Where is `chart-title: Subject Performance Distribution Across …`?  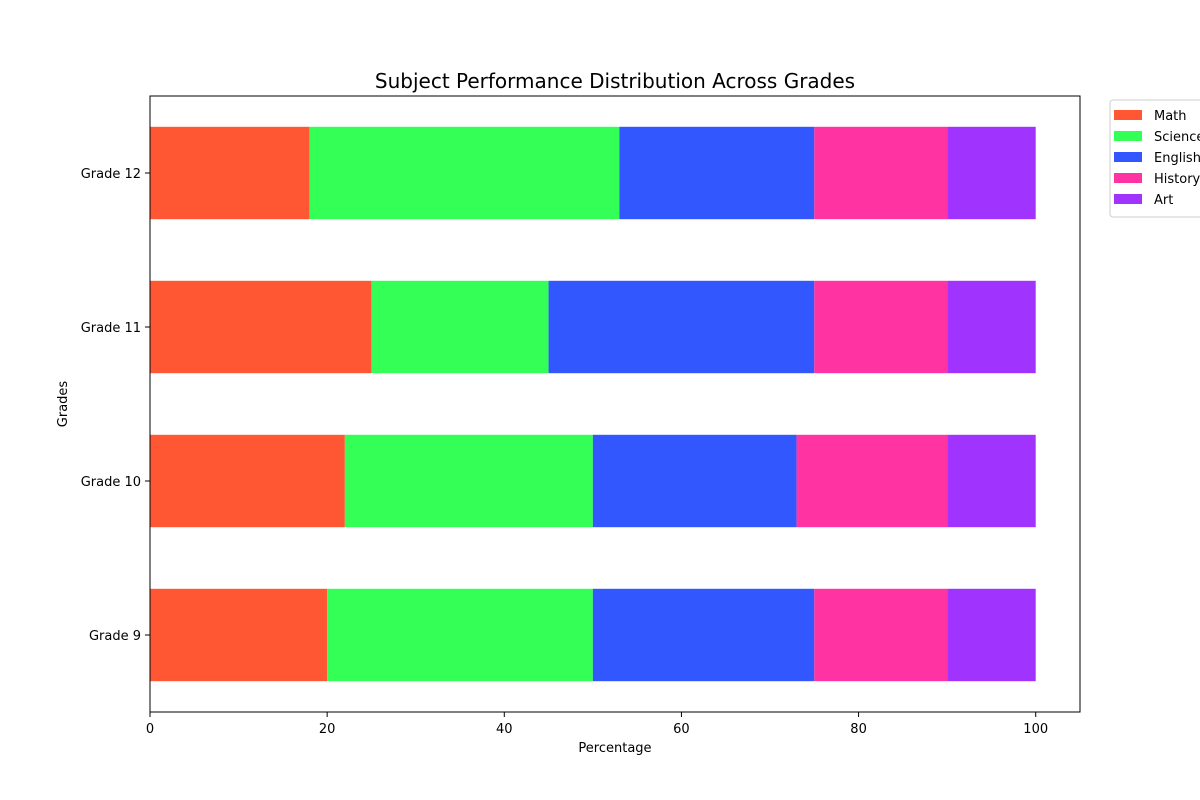 chart-title: Subject Performance Distribution Across … is located at coordinates (615, 81).